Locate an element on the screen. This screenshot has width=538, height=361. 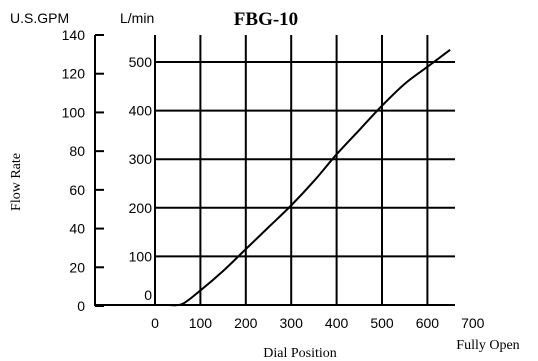
fully-open-label: Fully Open is located at coordinates (487, 345).